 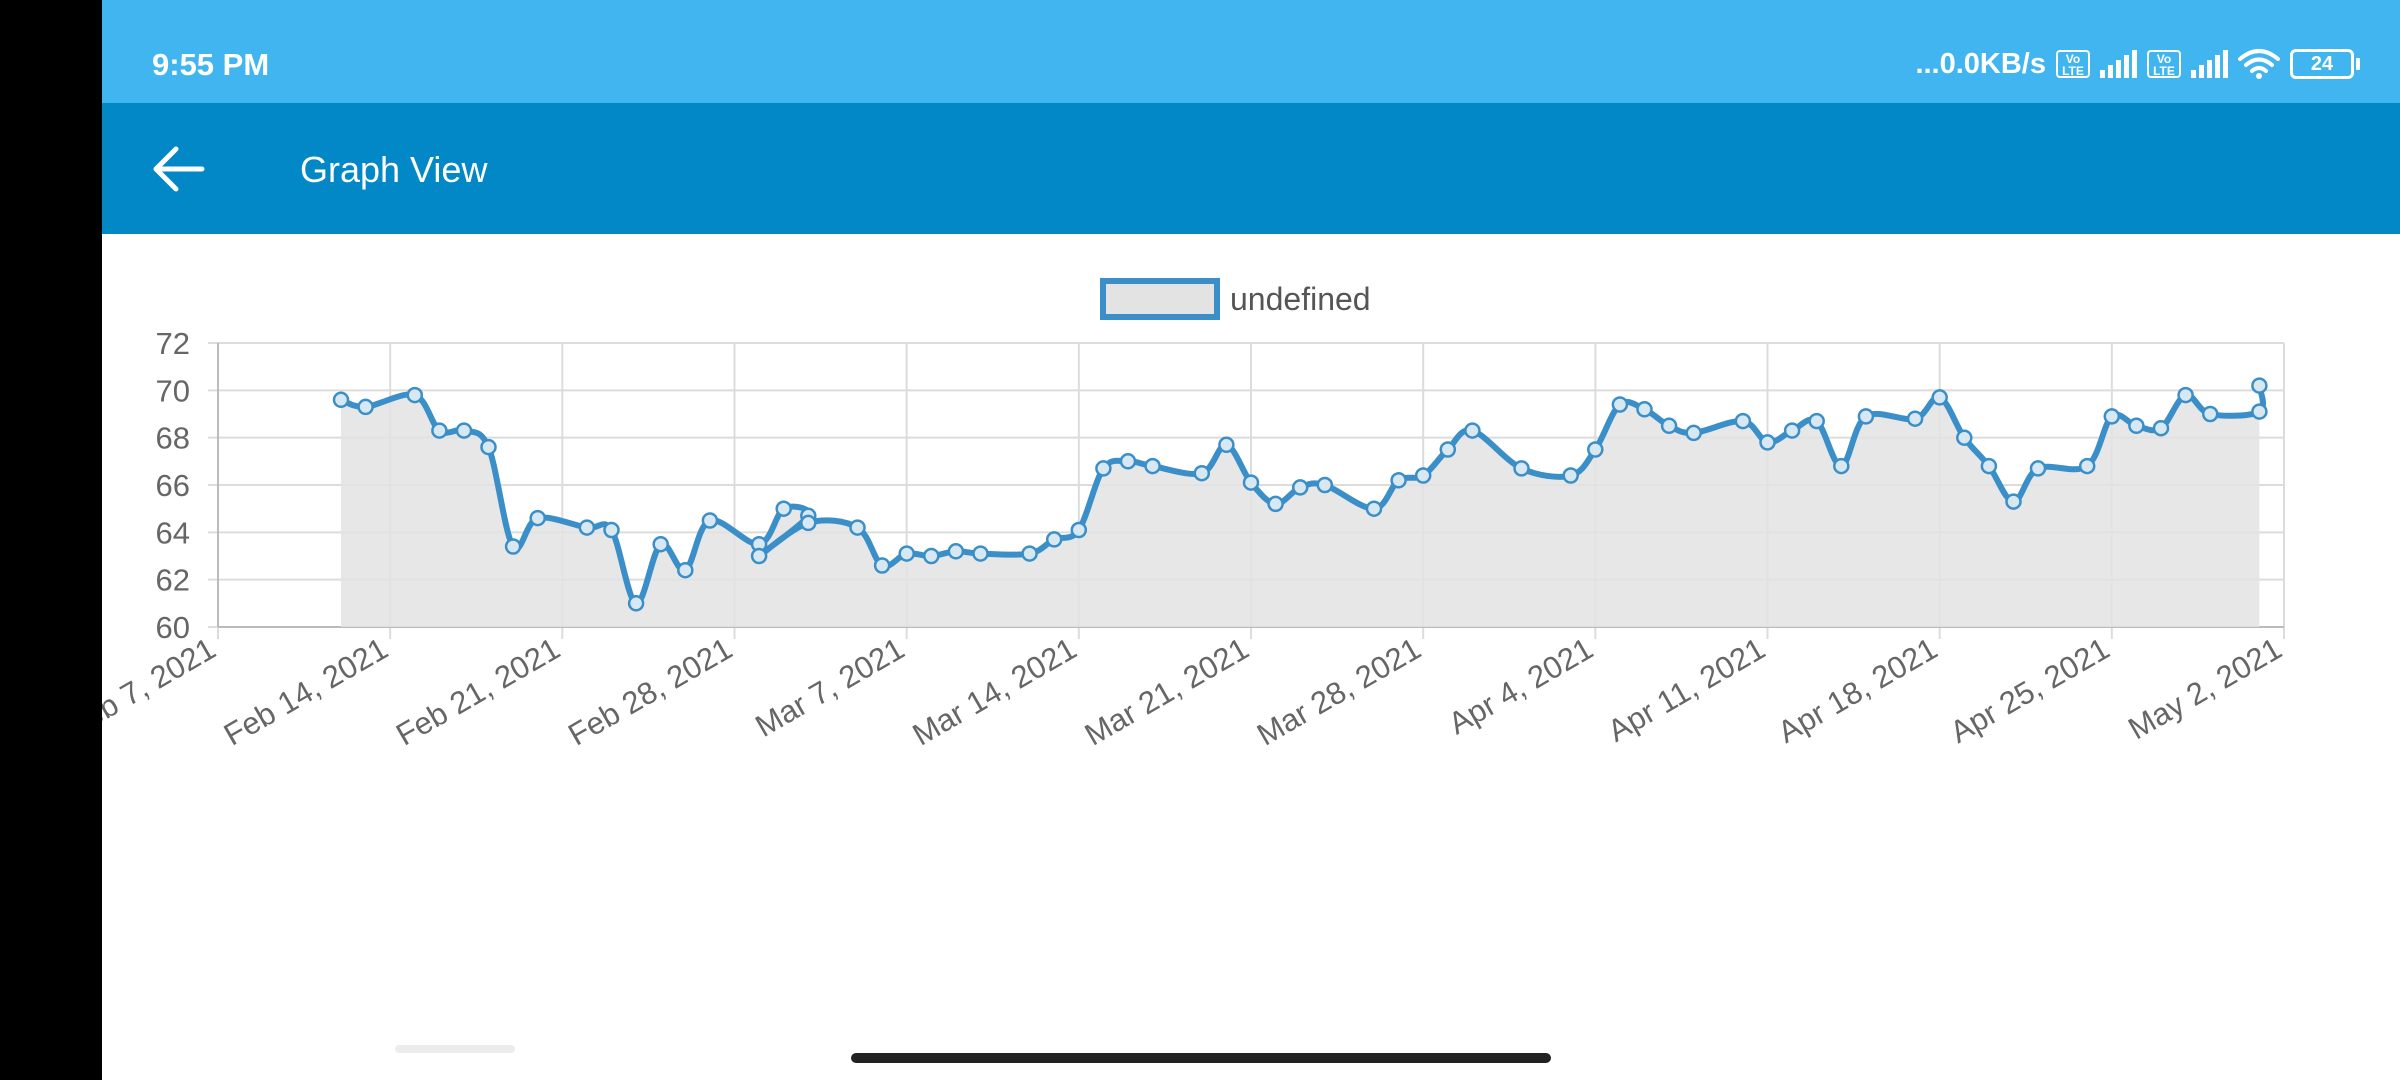 I want to click on legend-label: undefined, so click(x=1300, y=299).